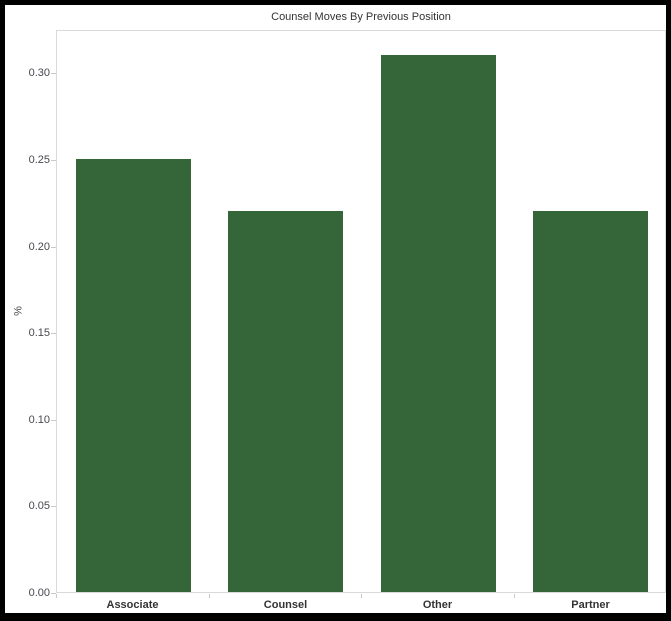 The image size is (671, 621). What do you see at coordinates (590, 401) in the screenshot?
I see `bar-partner` at bounding box center [590, 401].